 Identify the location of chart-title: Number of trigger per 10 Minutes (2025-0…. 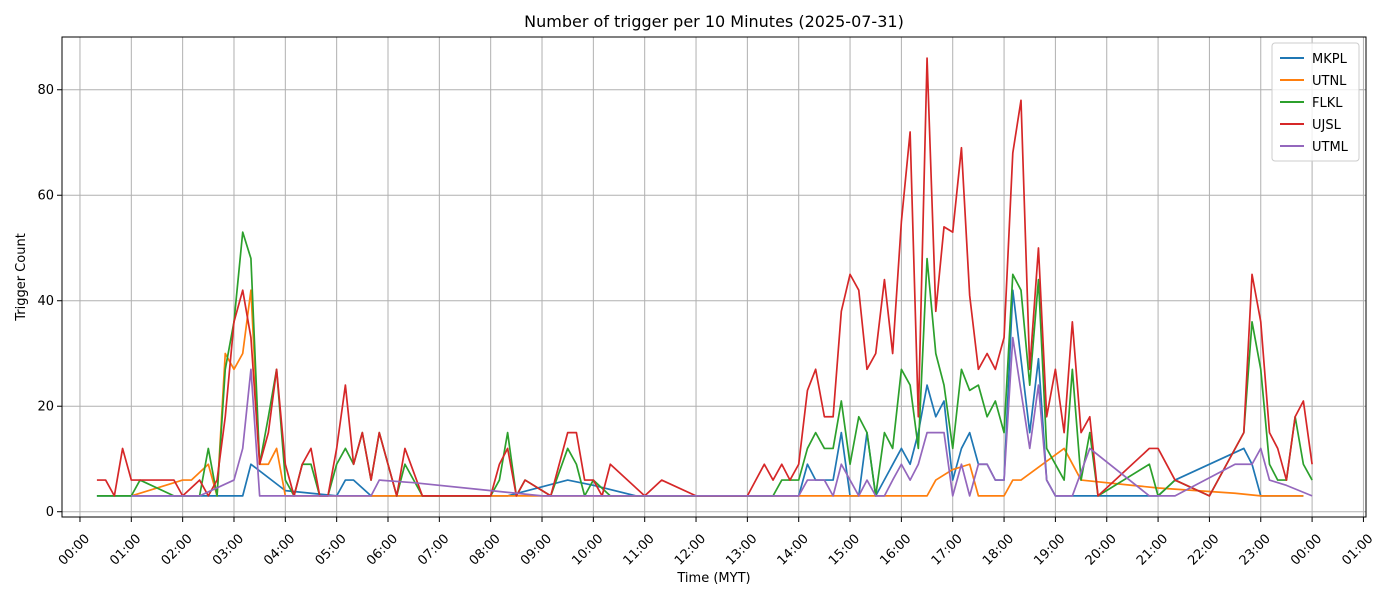
(714, 21).